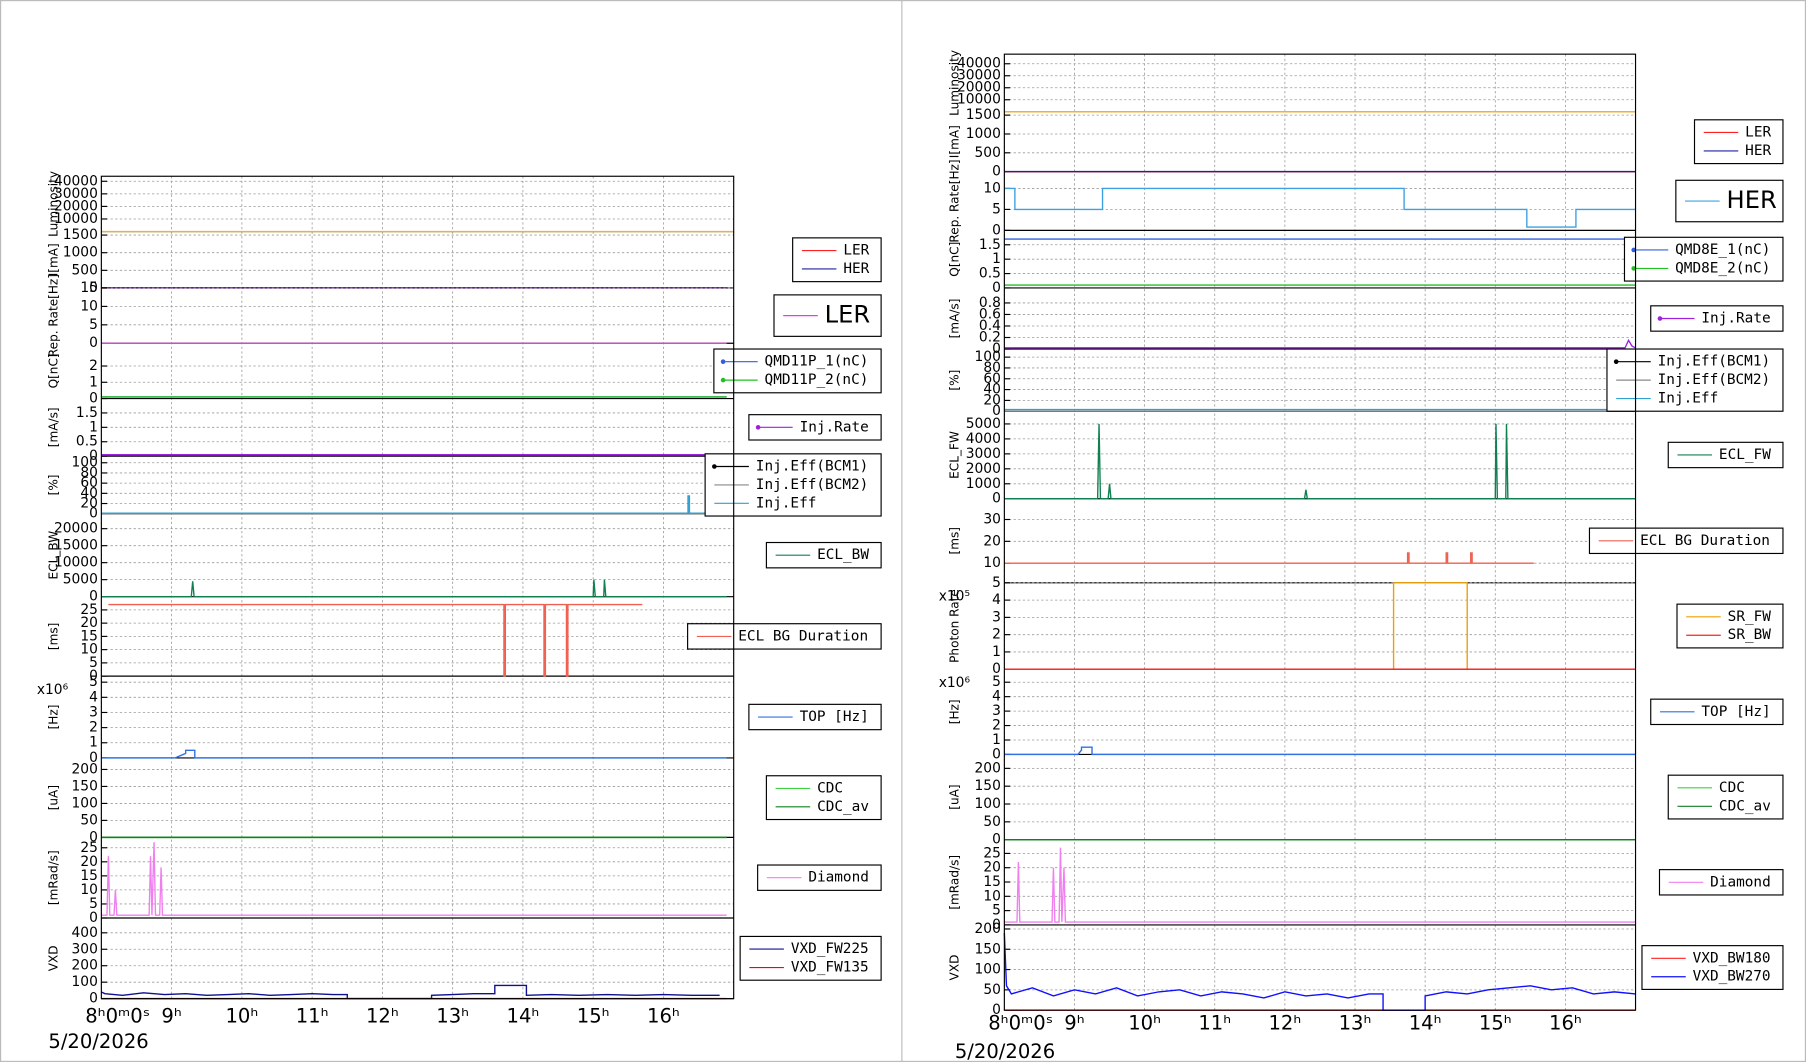 The image size is (1806, 1062). What do you see at coordinates (954, 796) in the screenshot?
I see `y-axis-label: [uA]` at bounding box center [954, 796].